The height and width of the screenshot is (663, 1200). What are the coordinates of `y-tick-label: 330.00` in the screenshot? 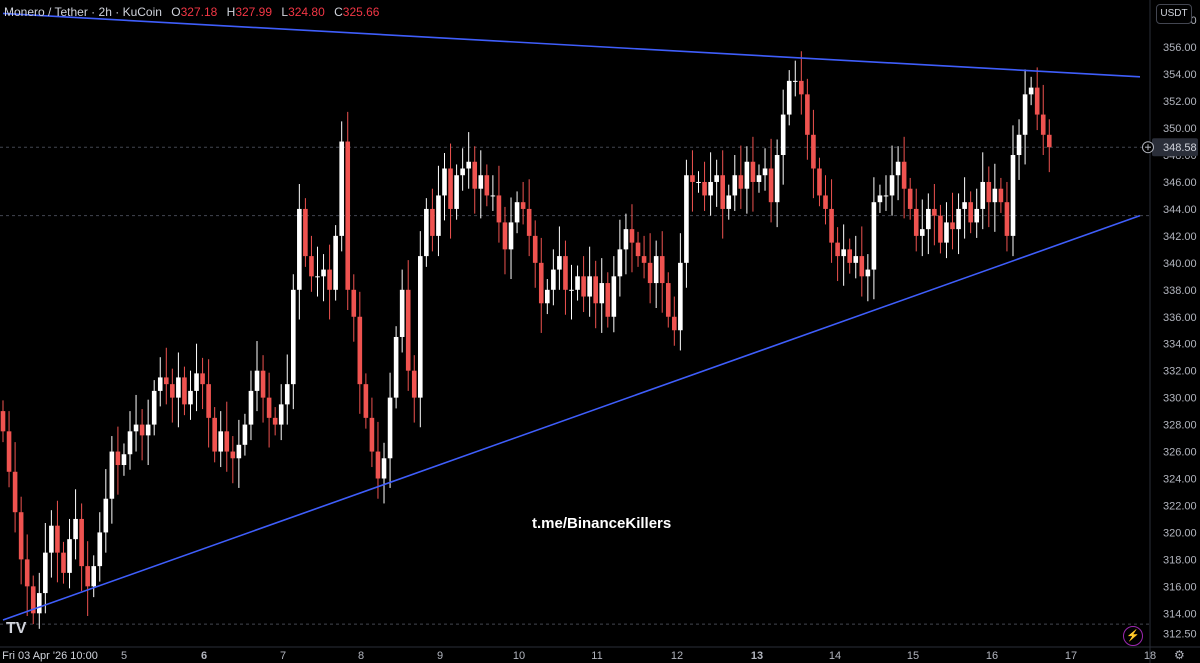 It's located at (1180, 399).